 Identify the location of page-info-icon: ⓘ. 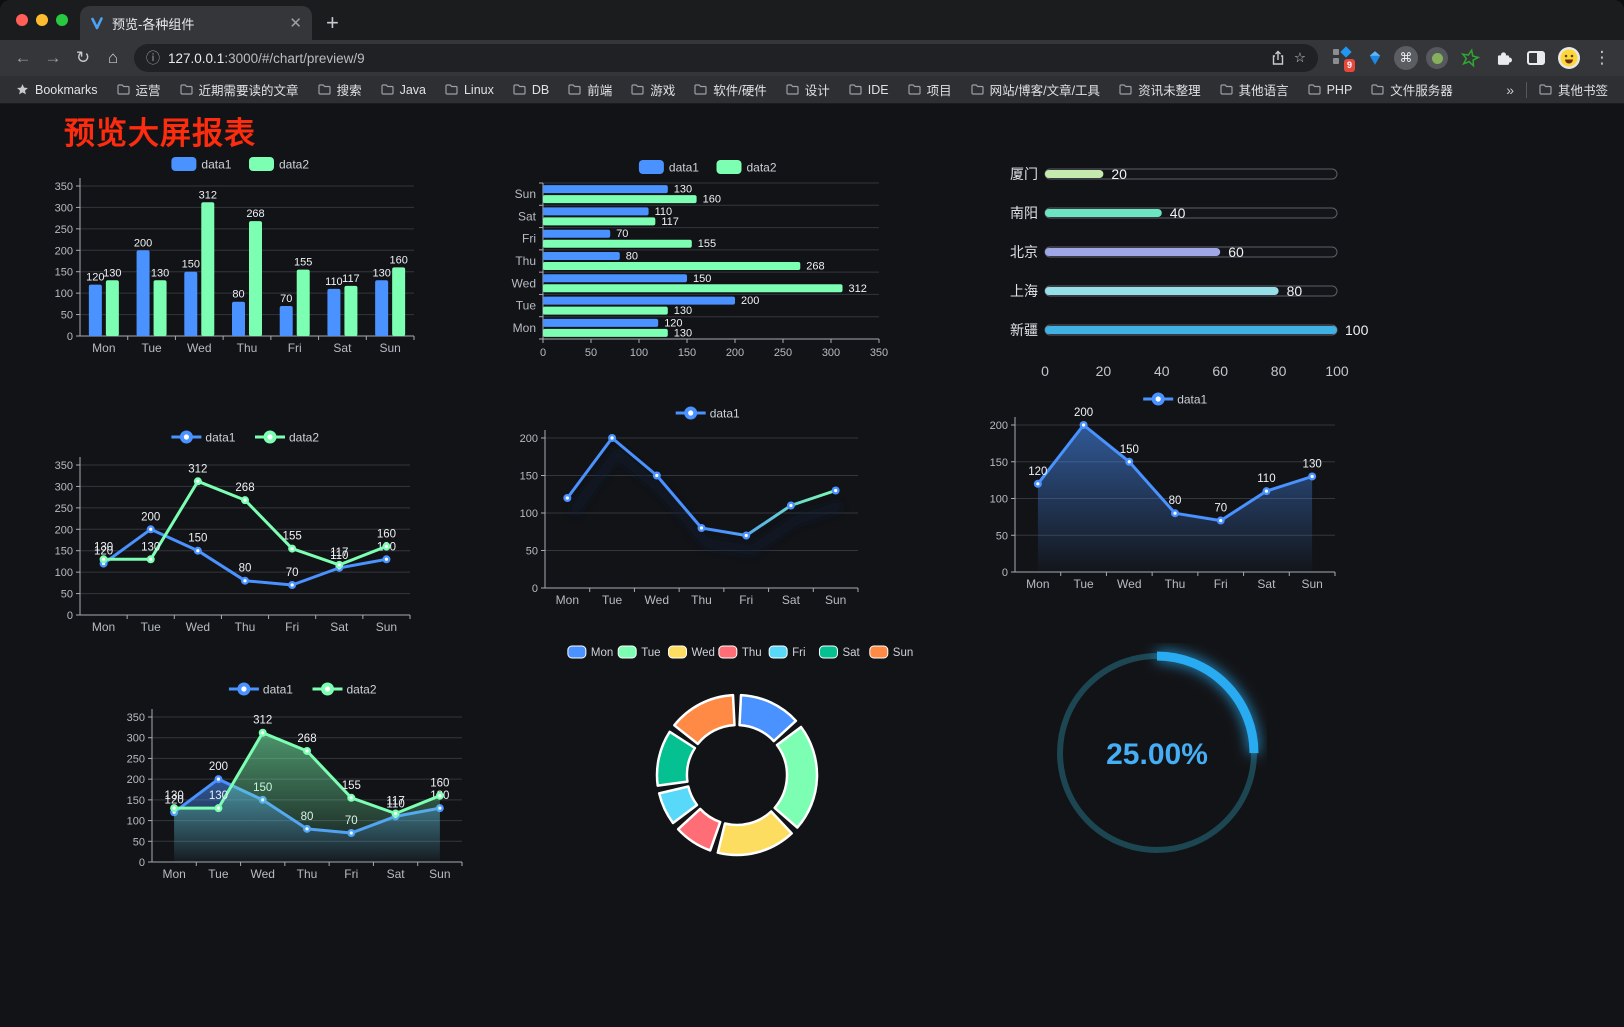
(153, 58).